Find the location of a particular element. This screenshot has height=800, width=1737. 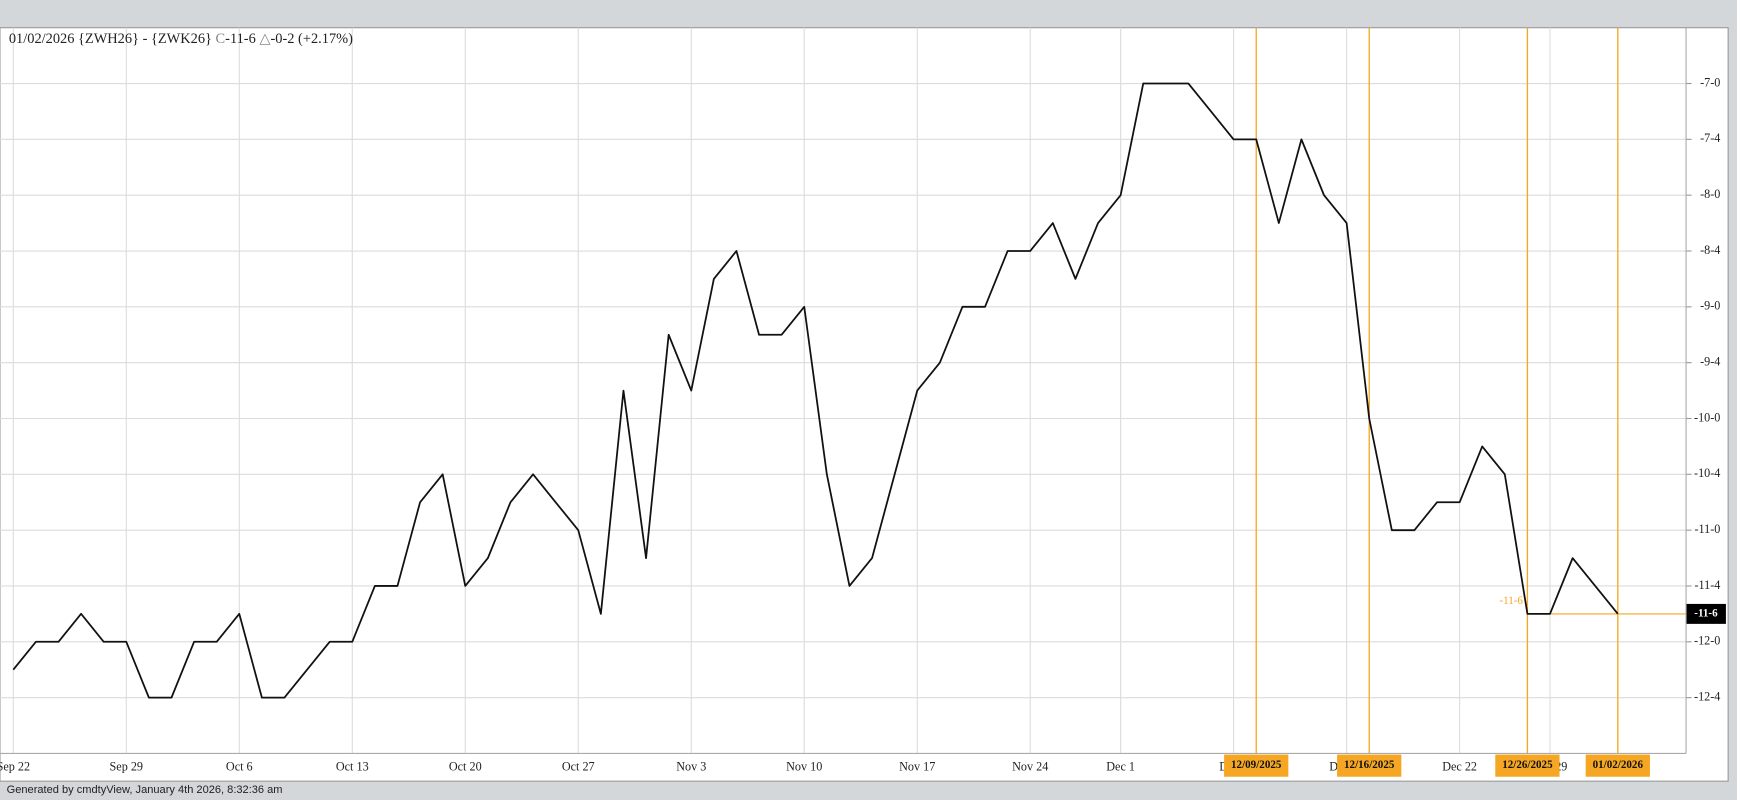

last-value-badge is located at coordinates (1706, 613).